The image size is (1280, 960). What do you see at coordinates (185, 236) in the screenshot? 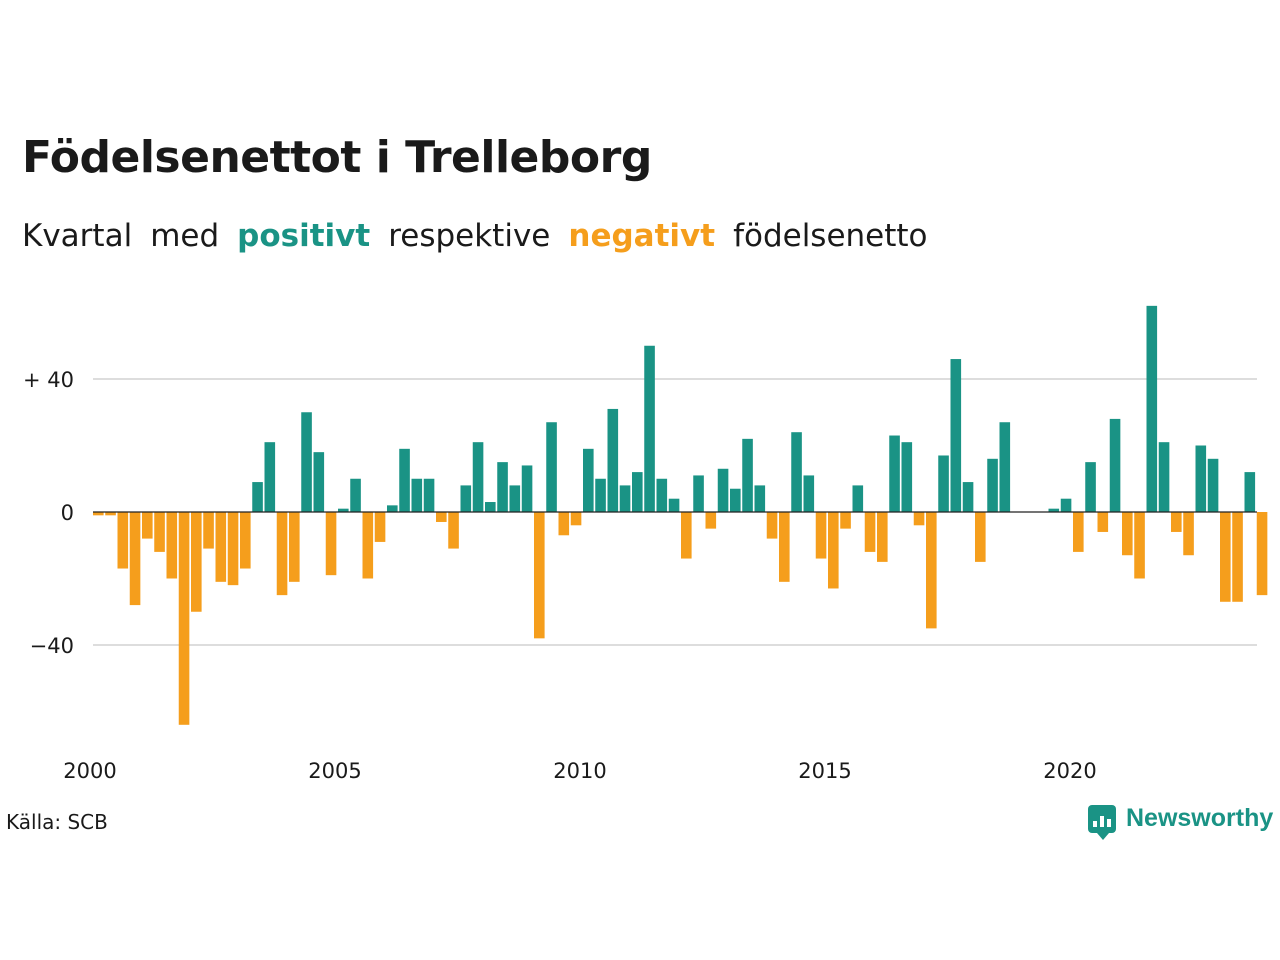
I see `subtitle-word-med: med` at bounding box center [185, 236].